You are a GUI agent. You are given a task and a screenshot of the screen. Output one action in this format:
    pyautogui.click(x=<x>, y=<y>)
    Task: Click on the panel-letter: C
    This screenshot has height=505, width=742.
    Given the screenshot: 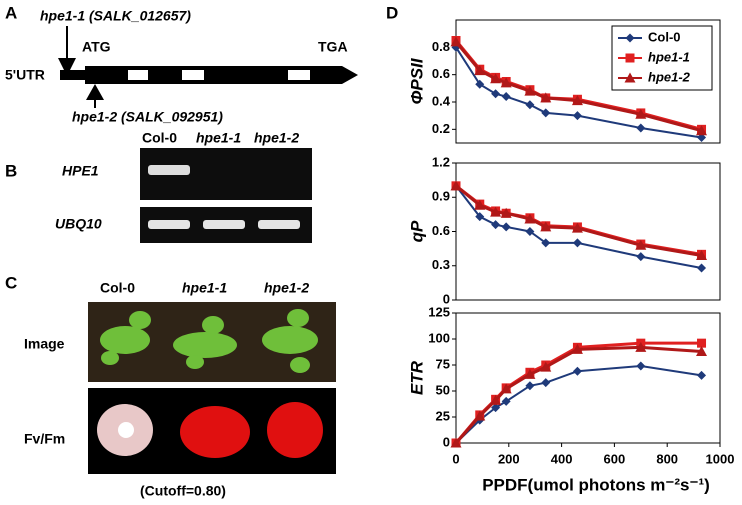 What is the action you would take?
    pyautogui.click(x=11, y=282)
    